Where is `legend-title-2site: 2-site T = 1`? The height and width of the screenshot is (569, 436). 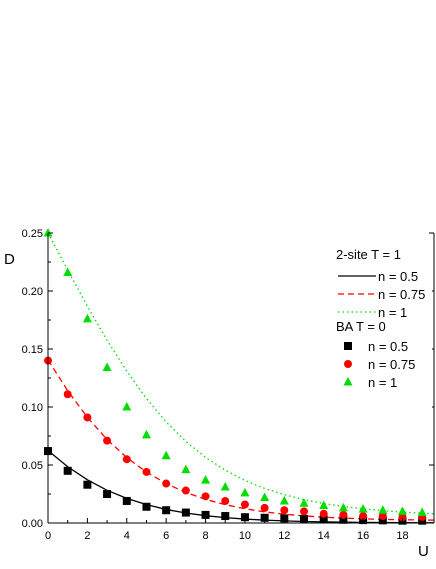
legend-title-2site: 2-site T = 1 is located at coordinates (368, 254).